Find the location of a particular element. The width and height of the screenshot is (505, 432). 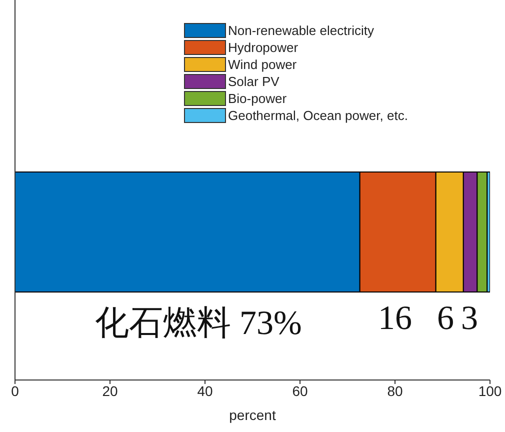

annotation: 化石燃料 73% is located at coordinates (198, 324).